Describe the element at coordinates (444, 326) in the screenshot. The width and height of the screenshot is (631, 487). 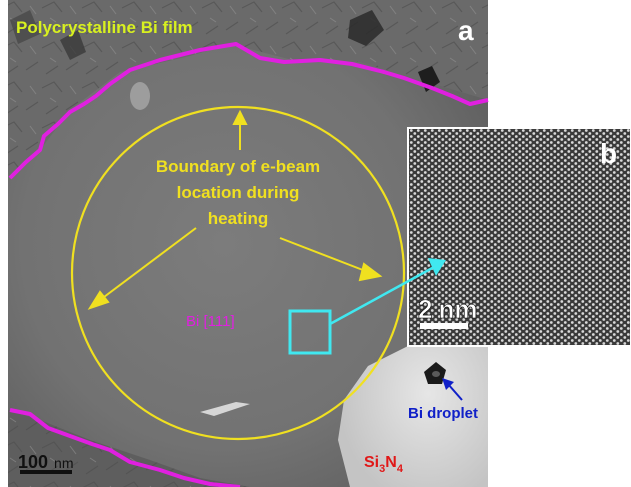
I see `scale-bar-b` at that location.